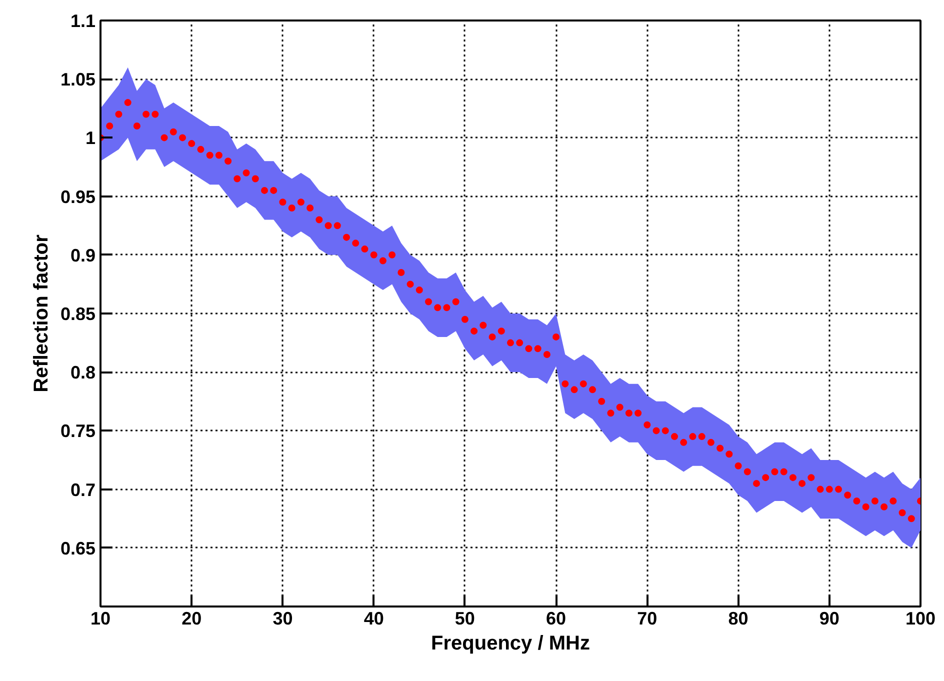 This screenshot has width=944, height=681. What do you see at coordinates (78, 314) in the screenshot?
I see `y-tick-label: 0.85` at bounding box center [78, 314].